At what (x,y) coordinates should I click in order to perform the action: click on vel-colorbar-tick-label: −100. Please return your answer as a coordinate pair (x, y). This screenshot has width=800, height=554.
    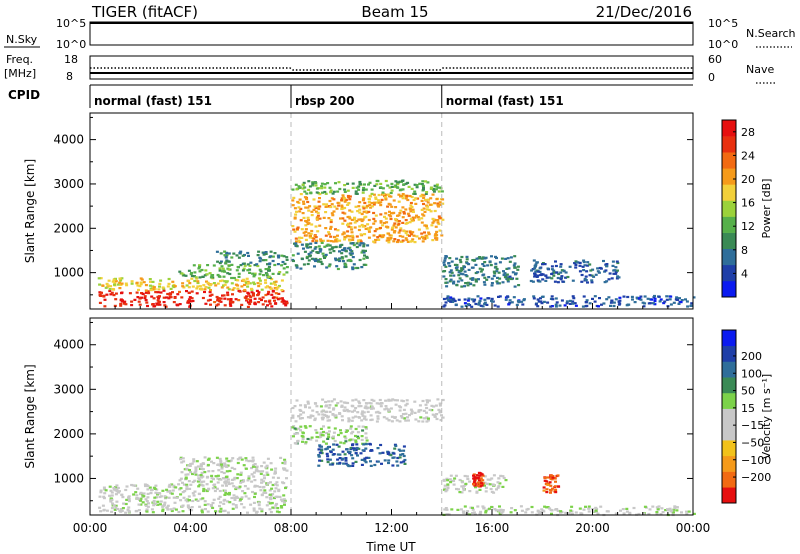
    Looking at the image, I should click on (756, 460).